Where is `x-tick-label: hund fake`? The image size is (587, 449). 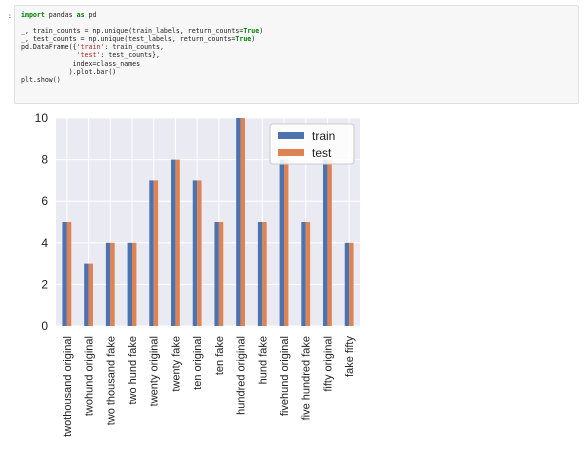
x-tick-label: hund fake is located at coordinates (263, 360).